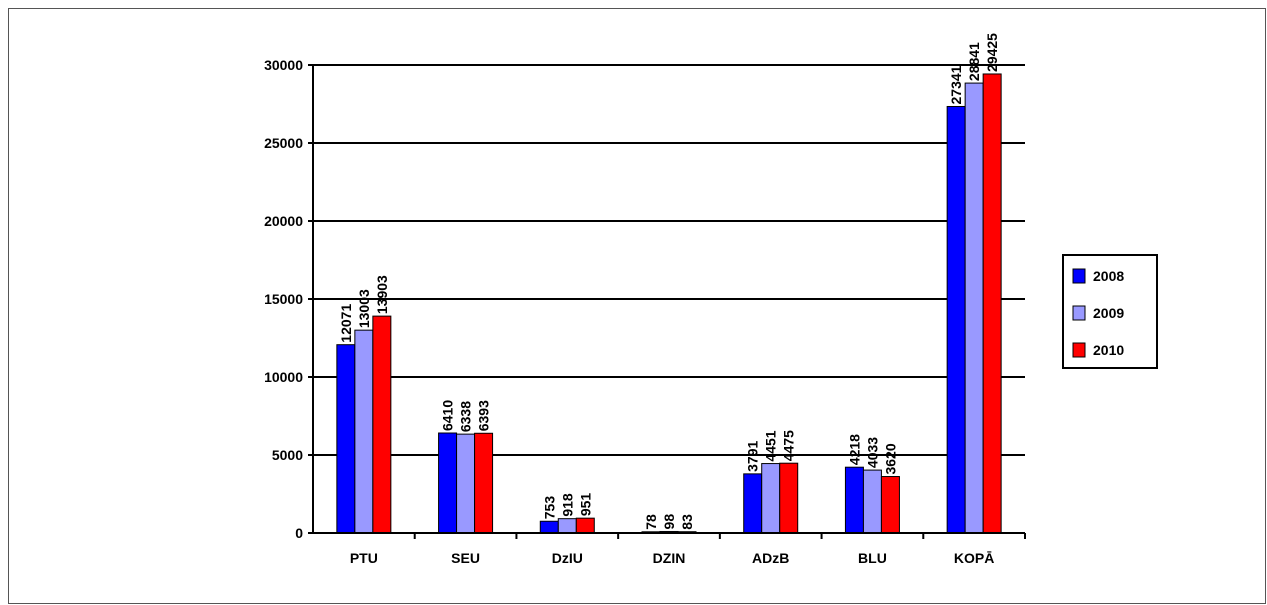 The height and width of the screenshot is (605, 1267). I want to click on x-tick-label: ADzB, so click(770, 558).